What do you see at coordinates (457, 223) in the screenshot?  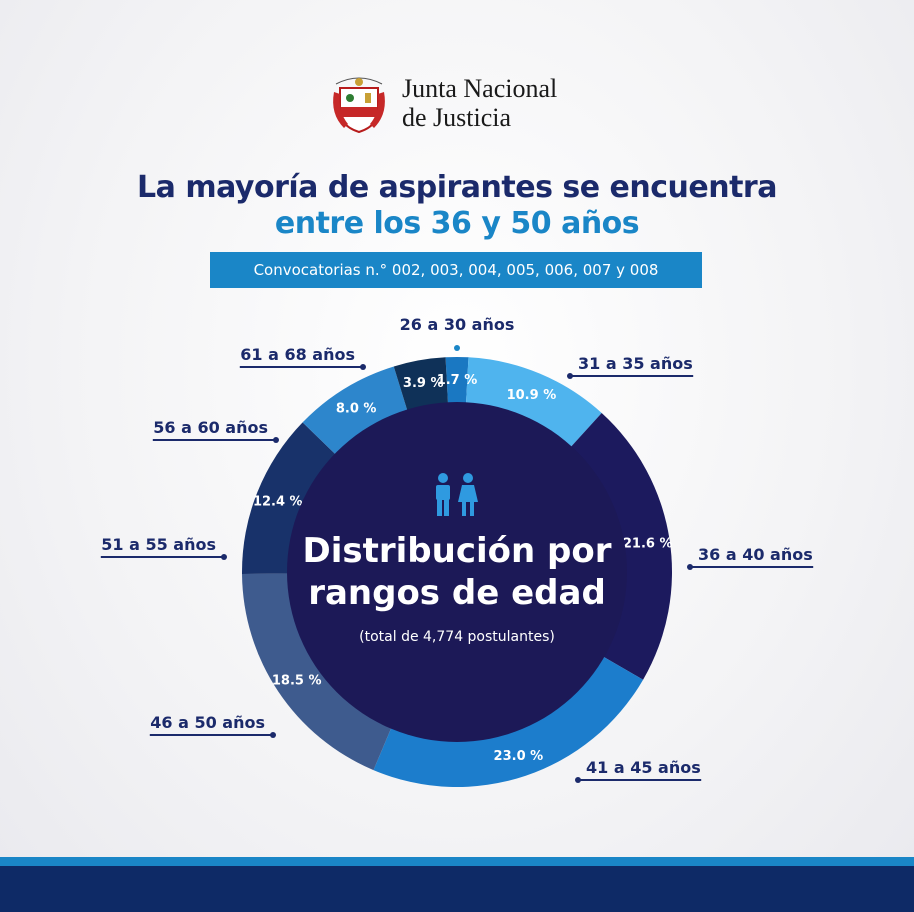 I see `title-line2: entre los 36 y 50 años` at bounding box center [457, 223].